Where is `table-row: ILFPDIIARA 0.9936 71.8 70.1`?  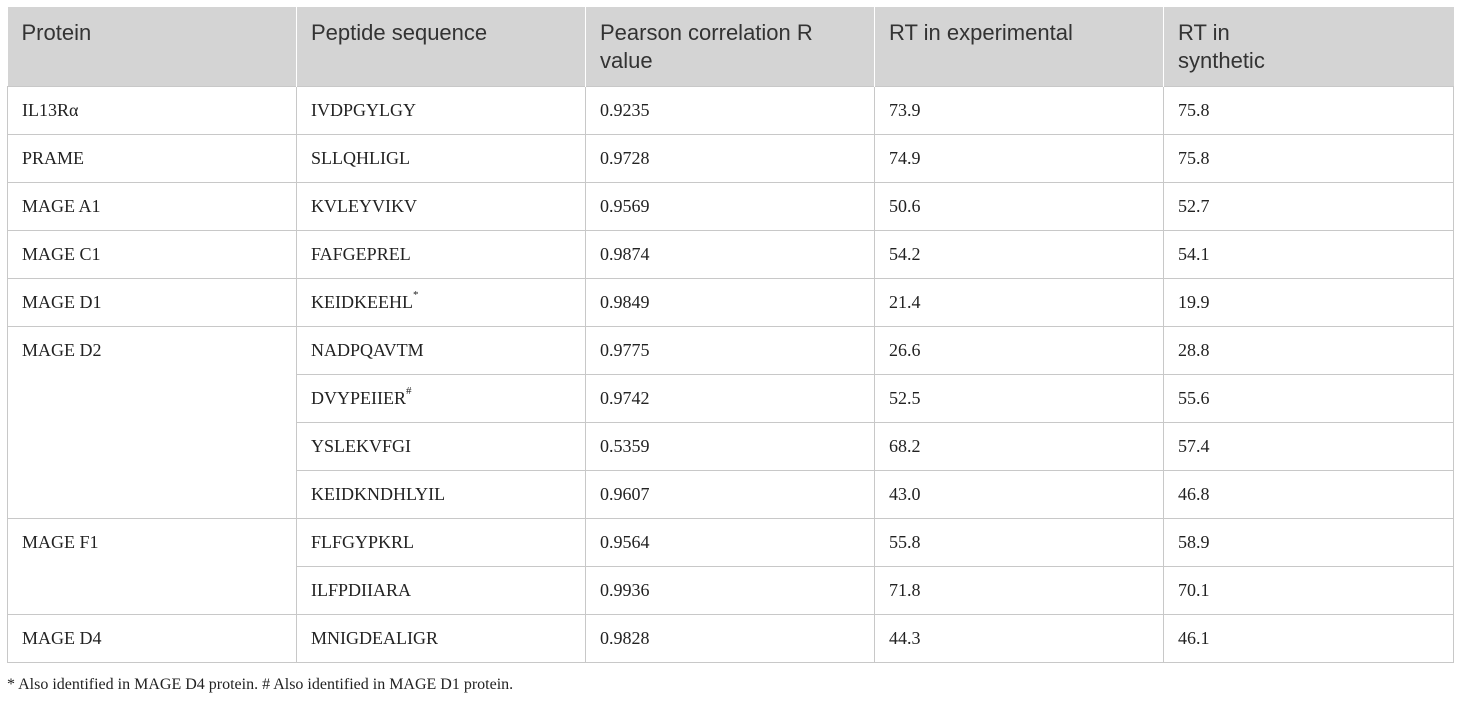 table-row: ILFPDIIARA 0.9936 71.8 70.1 is located at coordinates (731, 590).